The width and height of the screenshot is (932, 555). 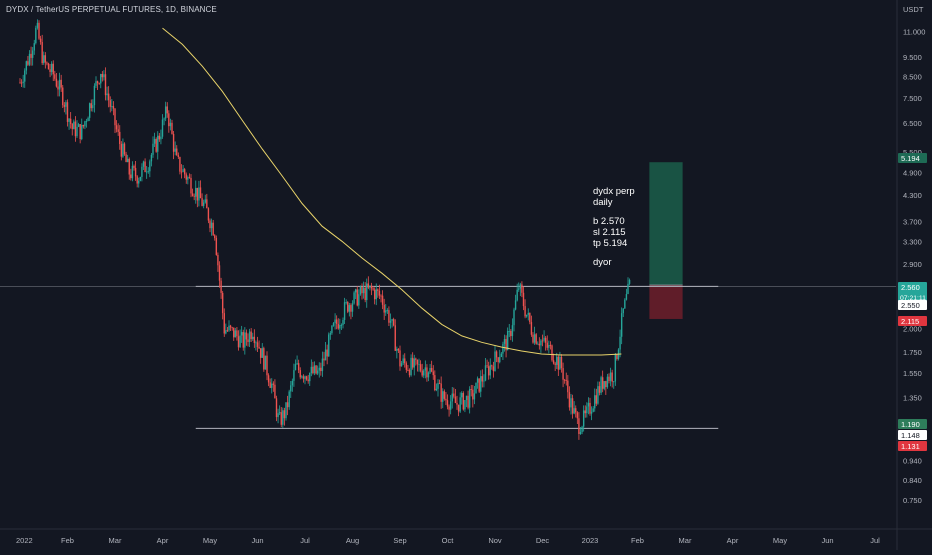 I want to click on price-badge-level, so click(x=912, y=435).